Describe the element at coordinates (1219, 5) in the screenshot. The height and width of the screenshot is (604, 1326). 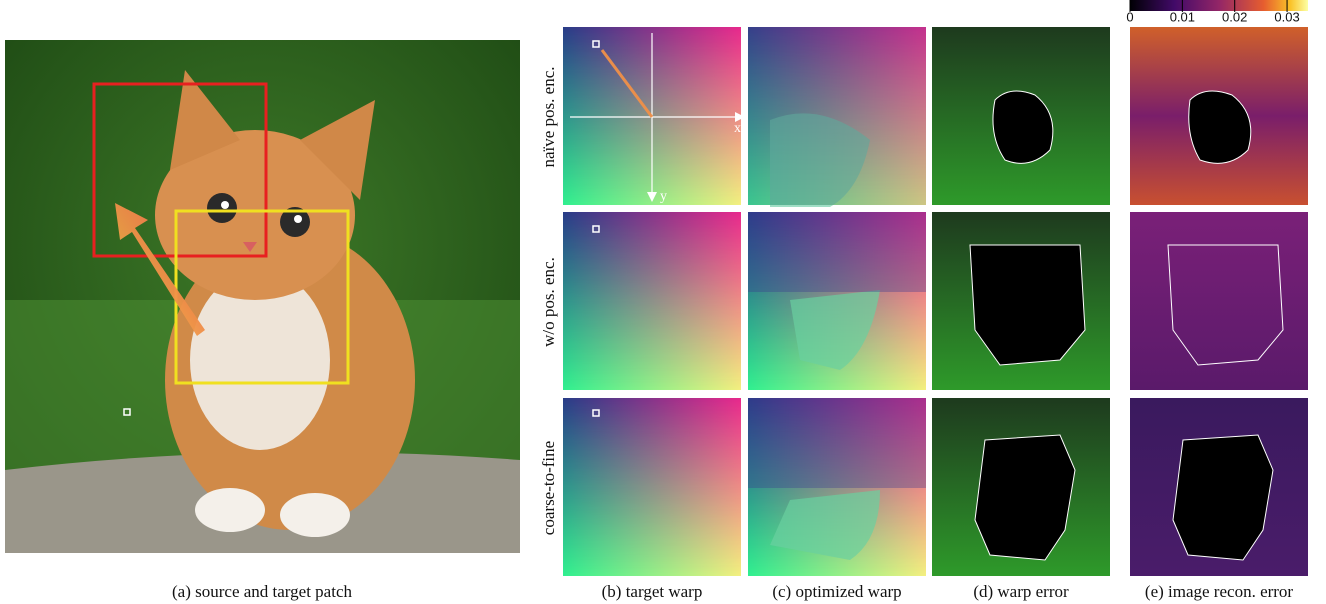
I see `colorbar-gradient` at that location.